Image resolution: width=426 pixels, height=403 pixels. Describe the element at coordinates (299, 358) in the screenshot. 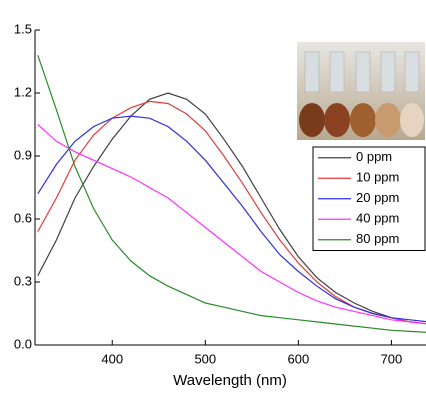

I see `x-tick-label: 600` at that location.